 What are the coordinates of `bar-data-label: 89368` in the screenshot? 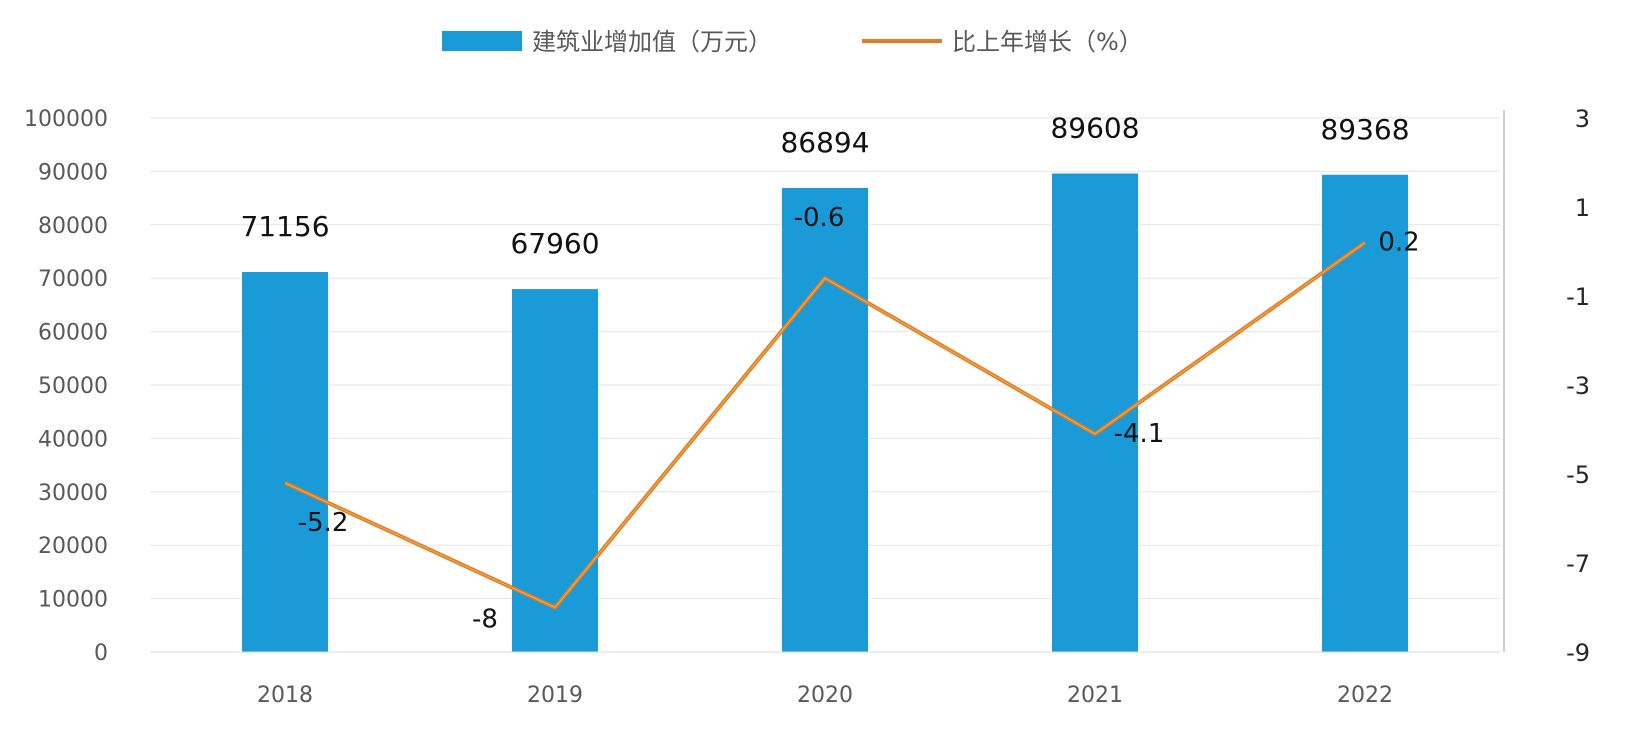 It's located at (1364, 129).